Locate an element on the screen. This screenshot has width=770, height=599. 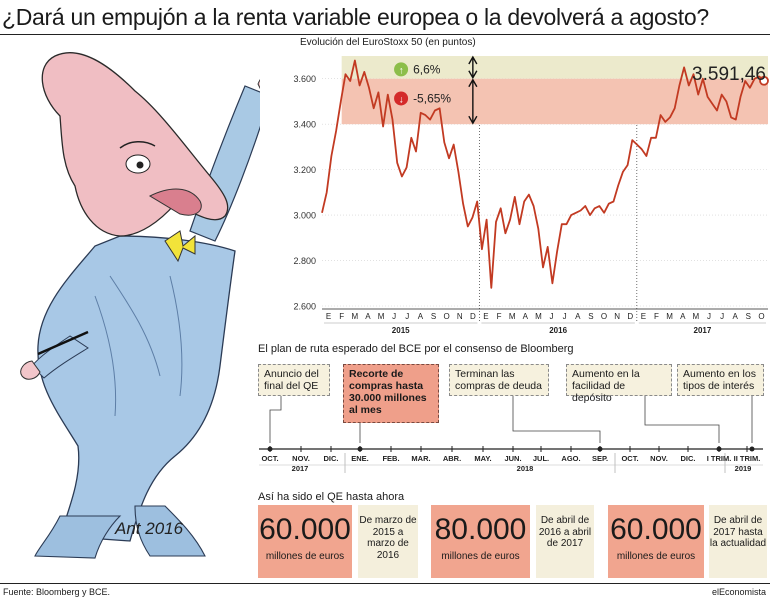
year-label: 2016 is located at coordinates (558, 330).